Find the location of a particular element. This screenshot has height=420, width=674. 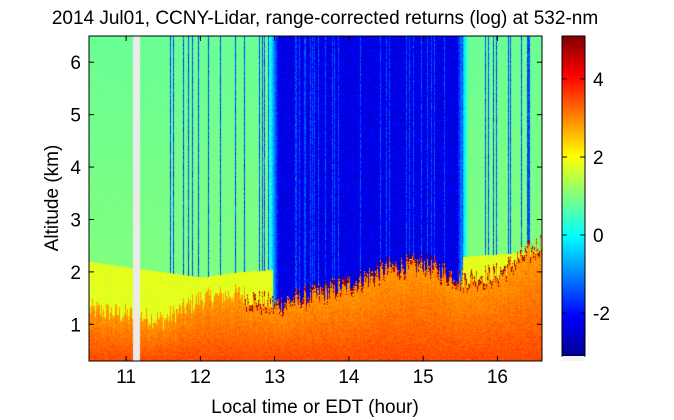

colorbar-ticks: -2 0 2 4 is located at coordinates (586, 197).